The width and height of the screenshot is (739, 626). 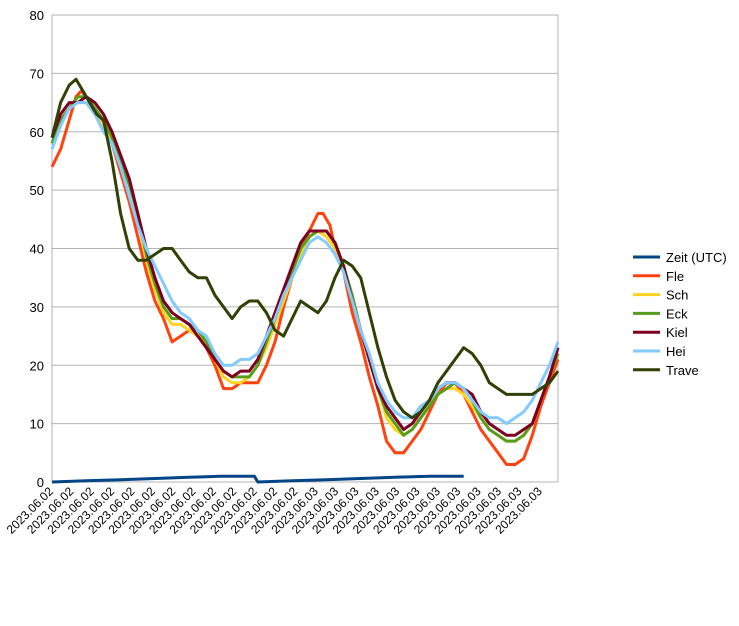 I want to click on y-tick-label: 30, so click(x=37, y=307).